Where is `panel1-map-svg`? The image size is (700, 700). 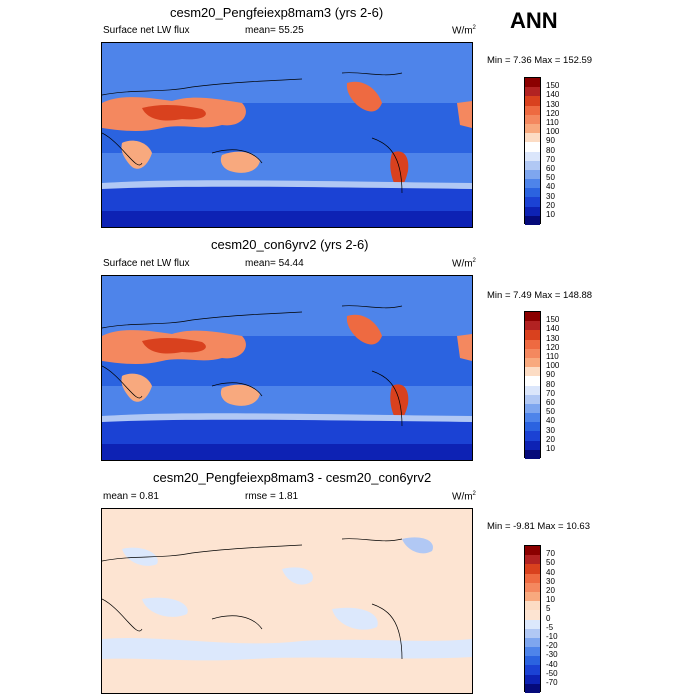 panel1-map-svg is located at coordinates (287, 135).